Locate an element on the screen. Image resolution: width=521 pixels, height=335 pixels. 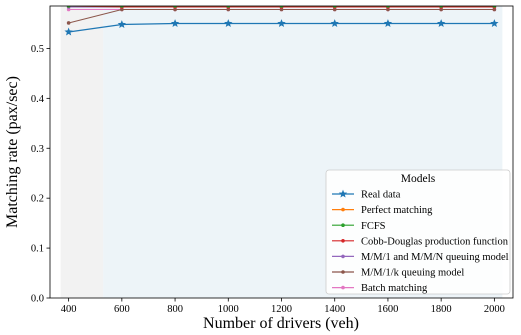
y-tick-label: 0.2 is located at coordinates (37, 199).